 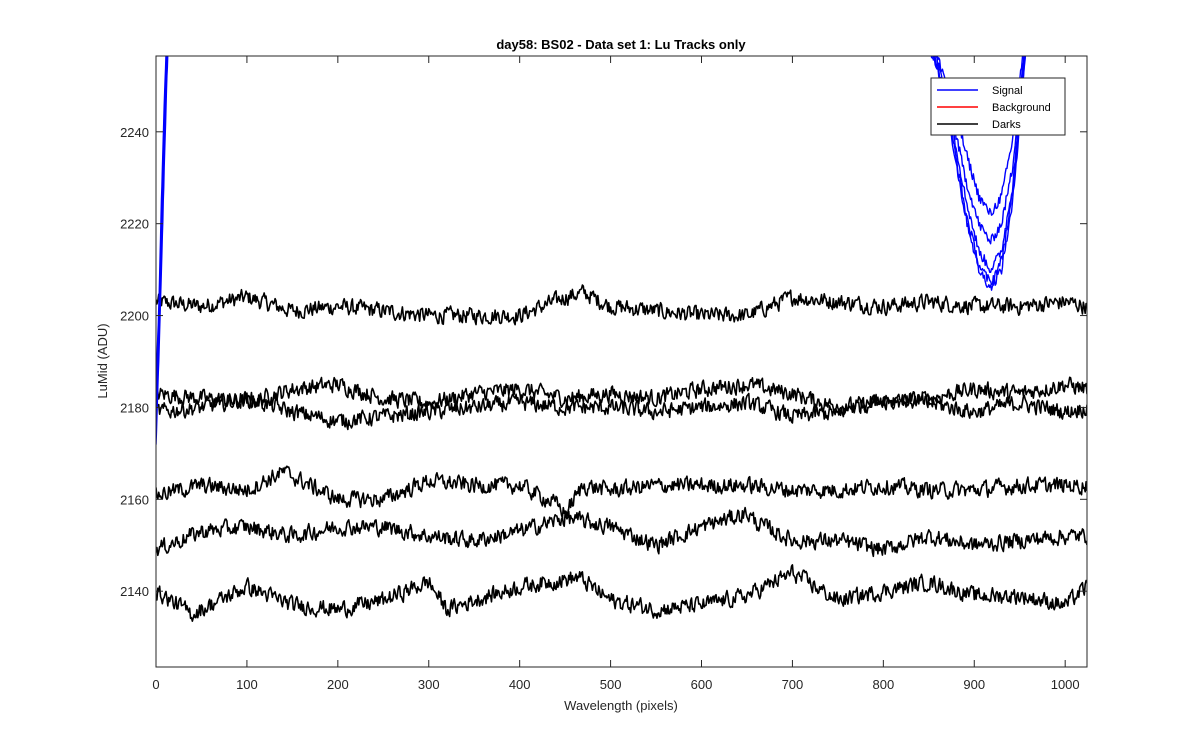 I want to click on x-tick-label-700: 700, so click(x=793, y=684).